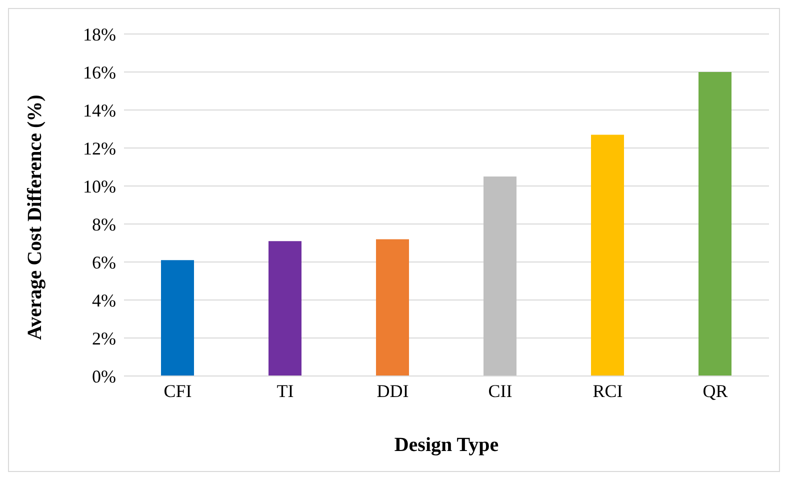 The image size is (788, 480). I want to click on x-tick-label: TI, so click(285, 390).